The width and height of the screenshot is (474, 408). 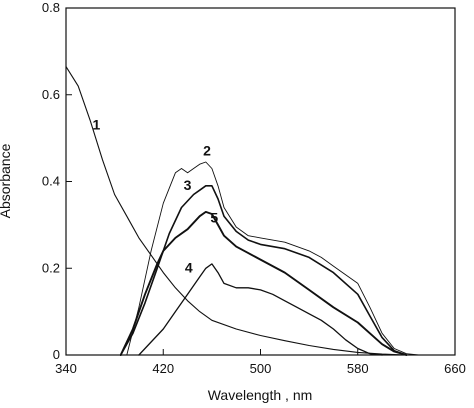 What do you see at coordinates (455, 368) in the screenshot?
I see `x-tick-label: 660` at bounding box center [455, 368].